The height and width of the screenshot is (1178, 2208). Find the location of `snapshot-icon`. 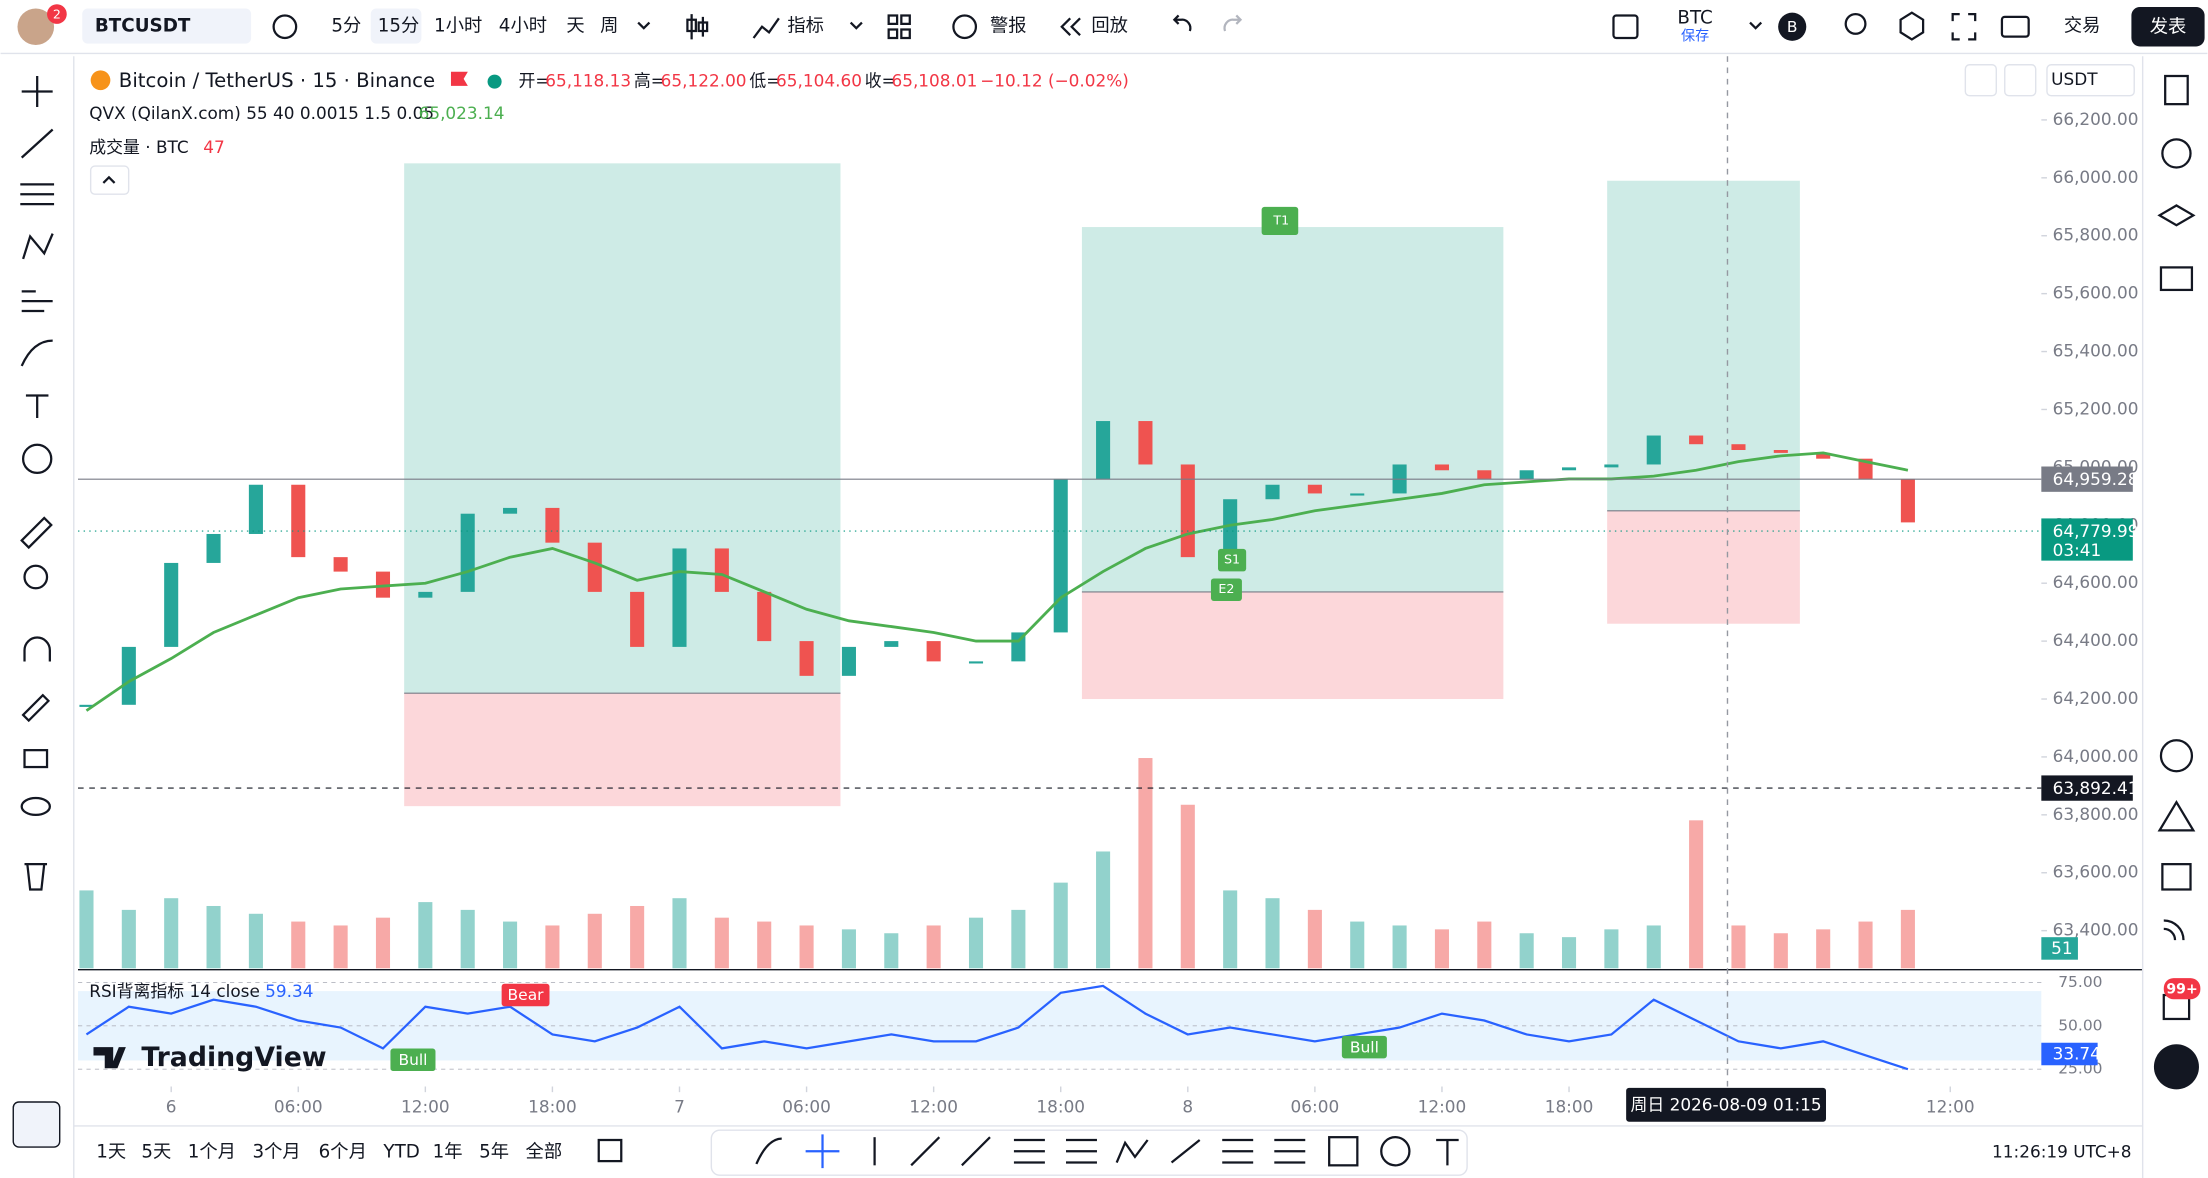

snapshot-icon is located at coordinates (2015, 26).